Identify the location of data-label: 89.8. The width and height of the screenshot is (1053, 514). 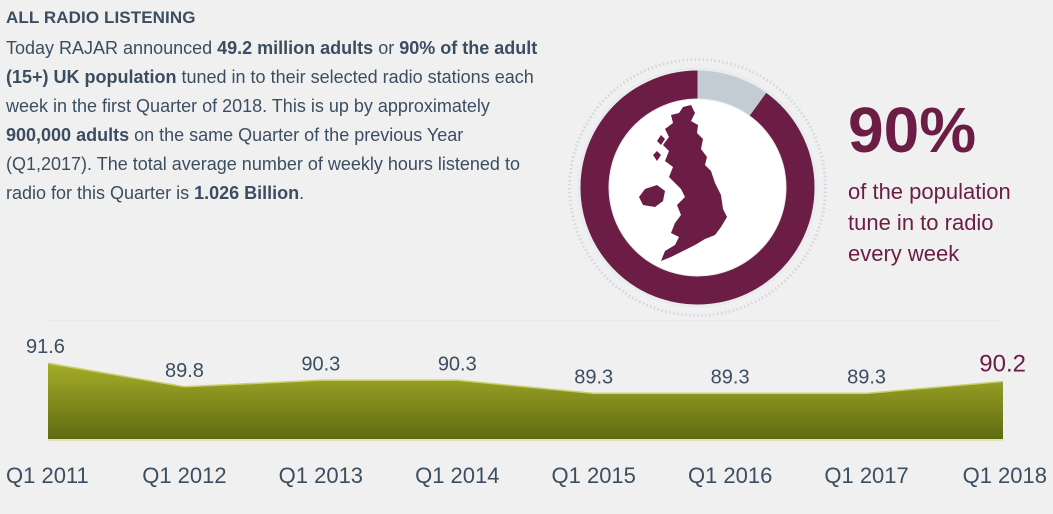
(184, 371).